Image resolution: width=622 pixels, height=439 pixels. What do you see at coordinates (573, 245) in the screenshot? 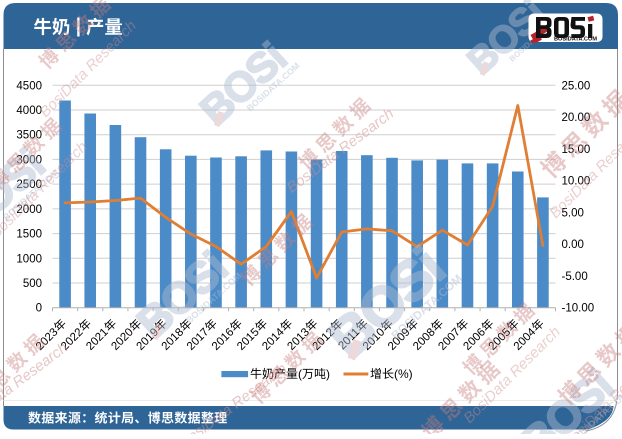
I see `svg-text: 0.00` at bounding box center [573, 245].